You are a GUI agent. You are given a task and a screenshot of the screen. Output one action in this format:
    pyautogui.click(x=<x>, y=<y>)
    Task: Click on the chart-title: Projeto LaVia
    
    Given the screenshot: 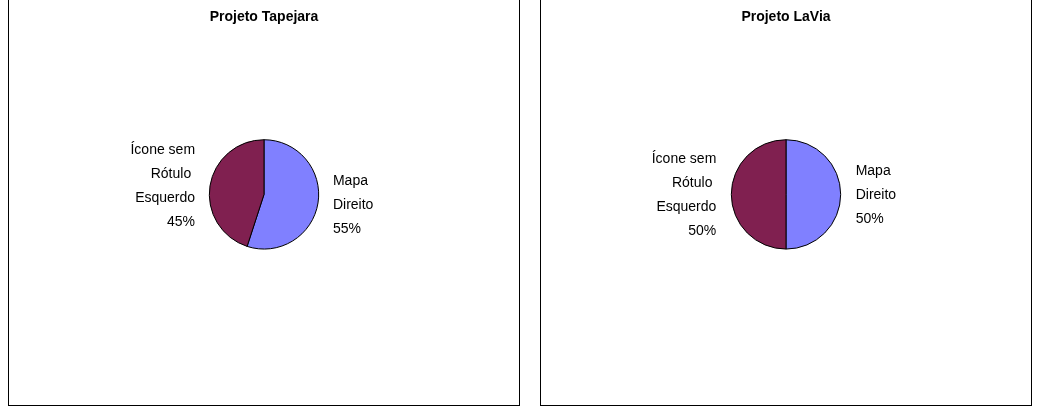 What is the action you would take?
    pyautogui.click(x=786, y=16)
    